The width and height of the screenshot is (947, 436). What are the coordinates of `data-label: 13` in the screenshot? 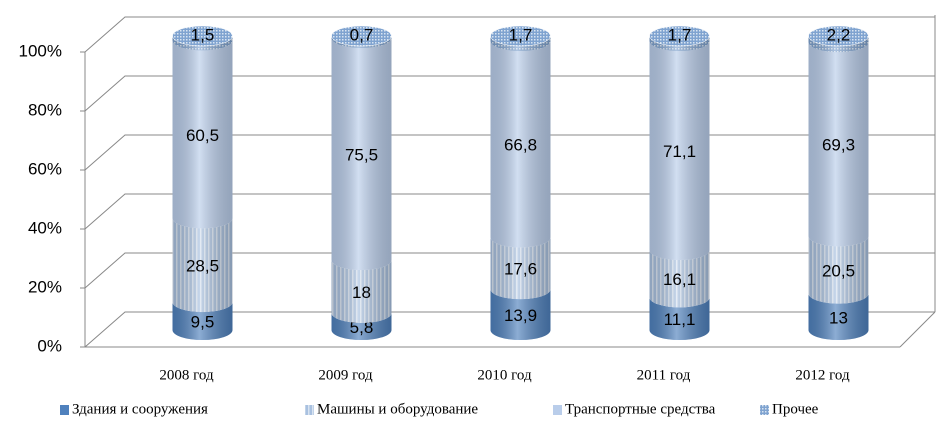 It's located at (838, 317).